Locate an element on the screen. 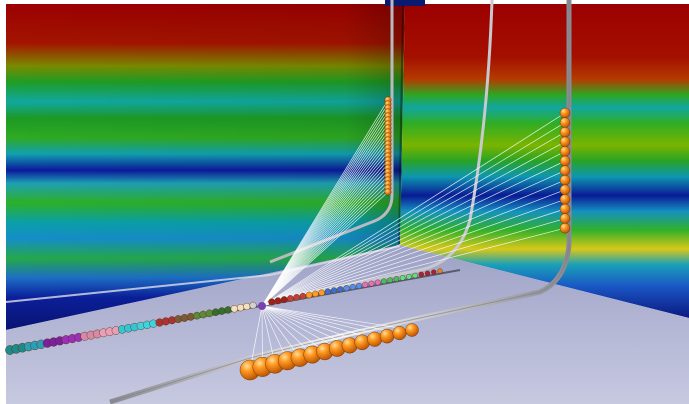 This screenshot has height=404, width=689. vertical-sensor-column-left is located at coordinates (388, 146).